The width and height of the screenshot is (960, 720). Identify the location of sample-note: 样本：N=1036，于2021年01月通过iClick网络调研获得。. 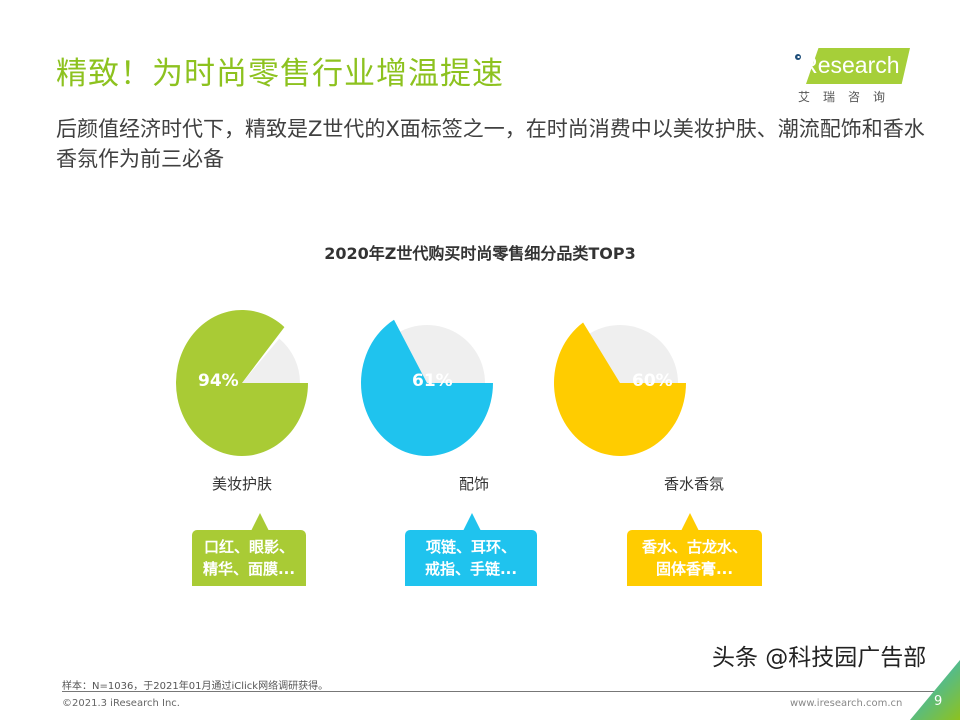
(195, 686).